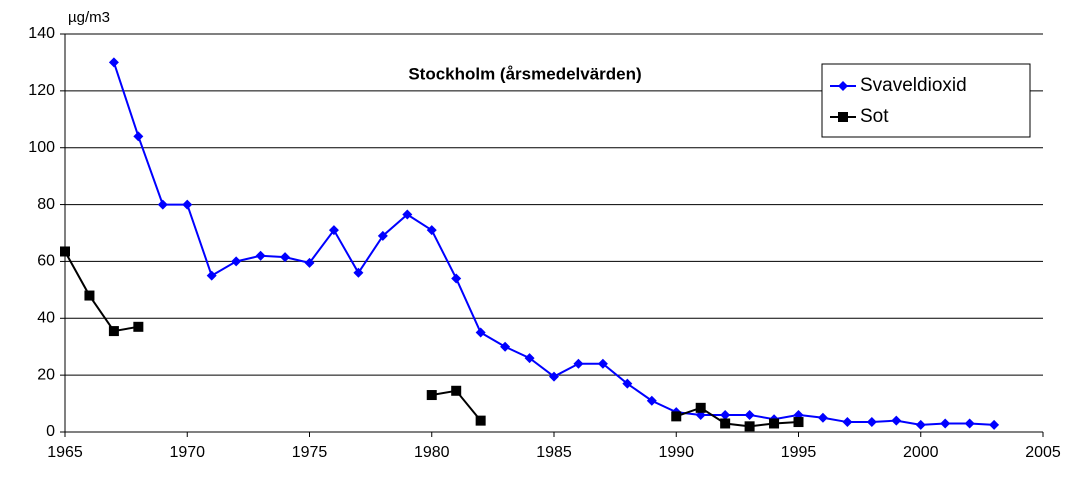 The image size is (1070, 477). What do you see at coordinates (310, 452) in the screenshot?
I see `x-tick-label: 1975` at bounding box center [310, 452].